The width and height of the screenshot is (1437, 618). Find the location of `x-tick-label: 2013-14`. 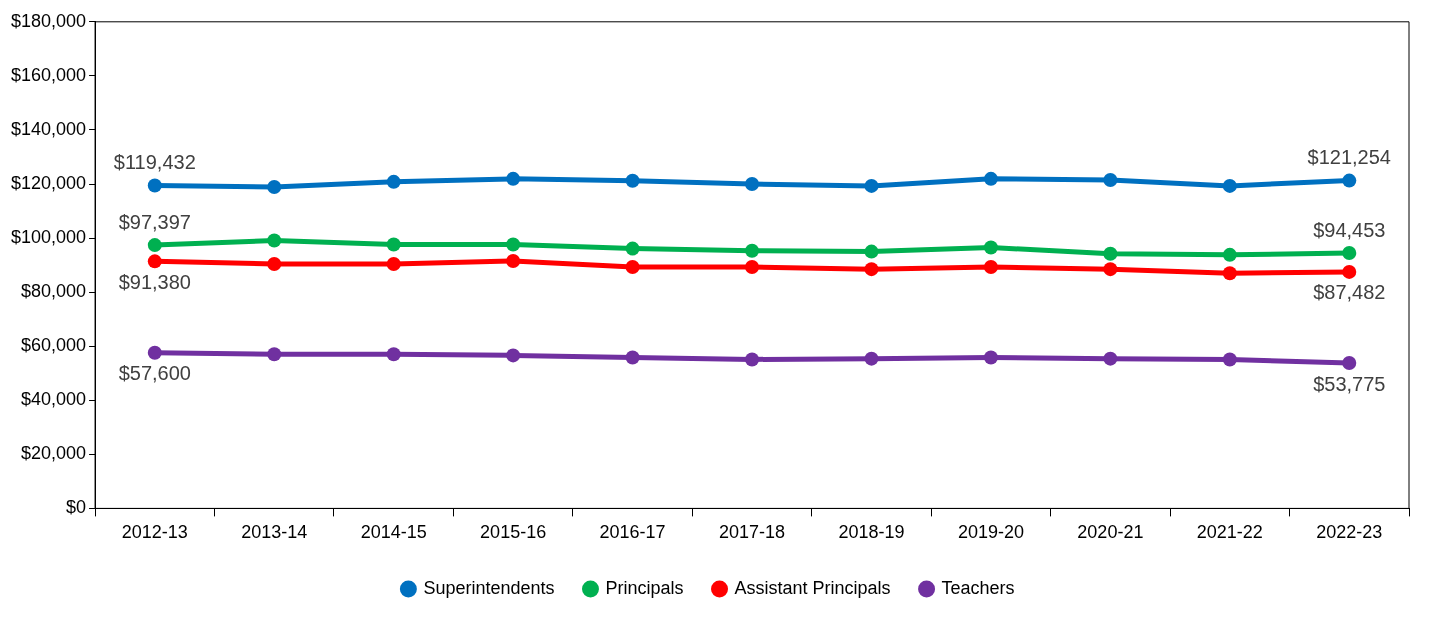

x-tick-label: 2013-14 is located at coordinates (274, 532).